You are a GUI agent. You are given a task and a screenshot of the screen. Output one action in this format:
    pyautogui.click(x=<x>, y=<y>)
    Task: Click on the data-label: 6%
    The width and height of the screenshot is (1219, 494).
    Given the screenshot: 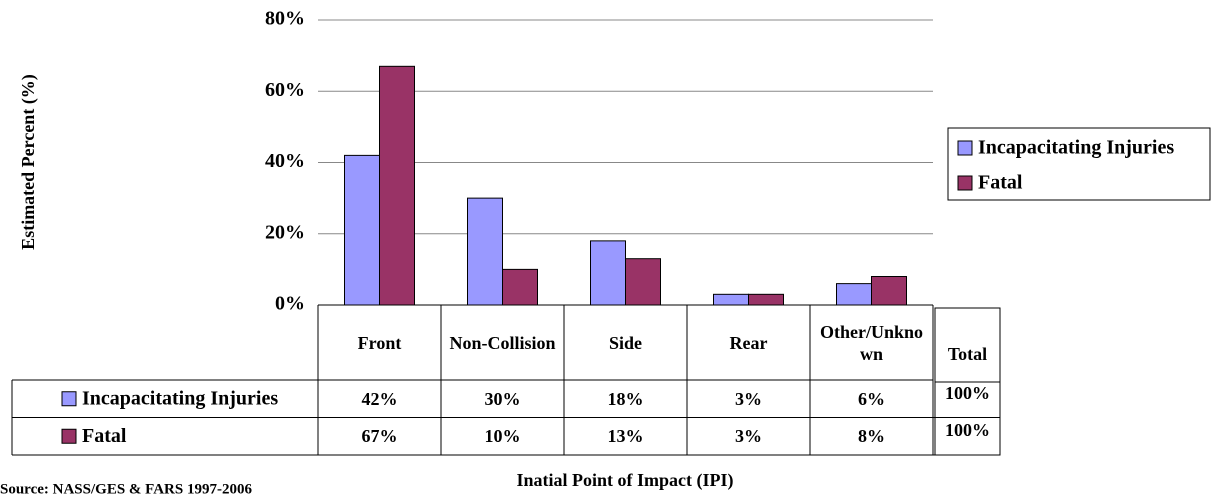 What is the action you would take?
    pyautogui.click(x=871, y=398)
    